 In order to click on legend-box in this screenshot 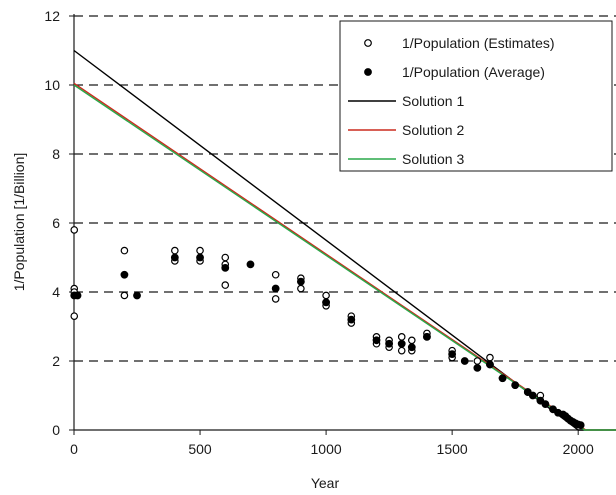, I will do `click(476, 96)`.